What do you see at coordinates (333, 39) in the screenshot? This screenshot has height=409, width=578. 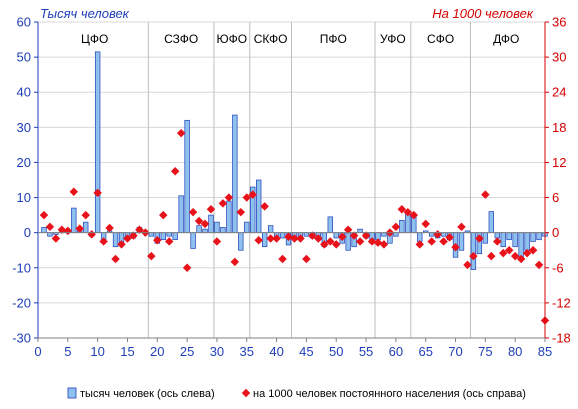 I see `region-label-4: ПФО` at bounding box center [333, 39].